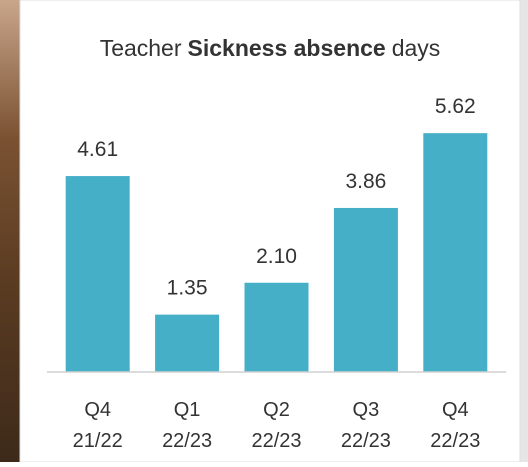  I want to click on data-label: 4.61, so click(97, 149).